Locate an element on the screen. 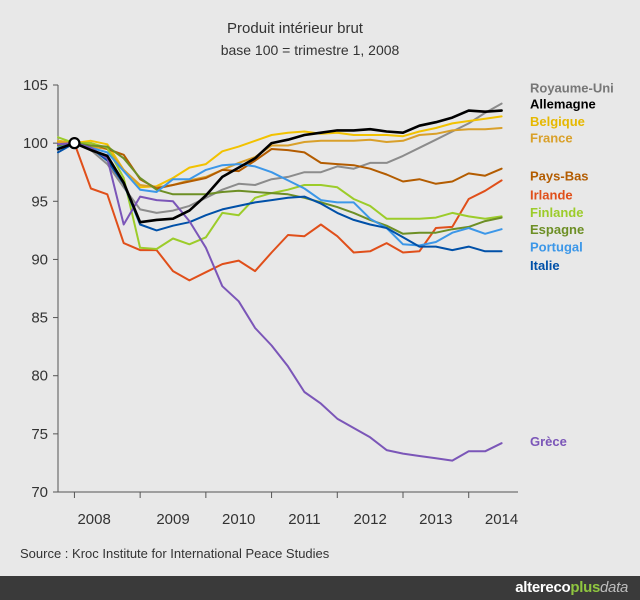 This screenshot has width=640, height=600. logo-part-altereco: altereco is located at coordinates (543, 587).